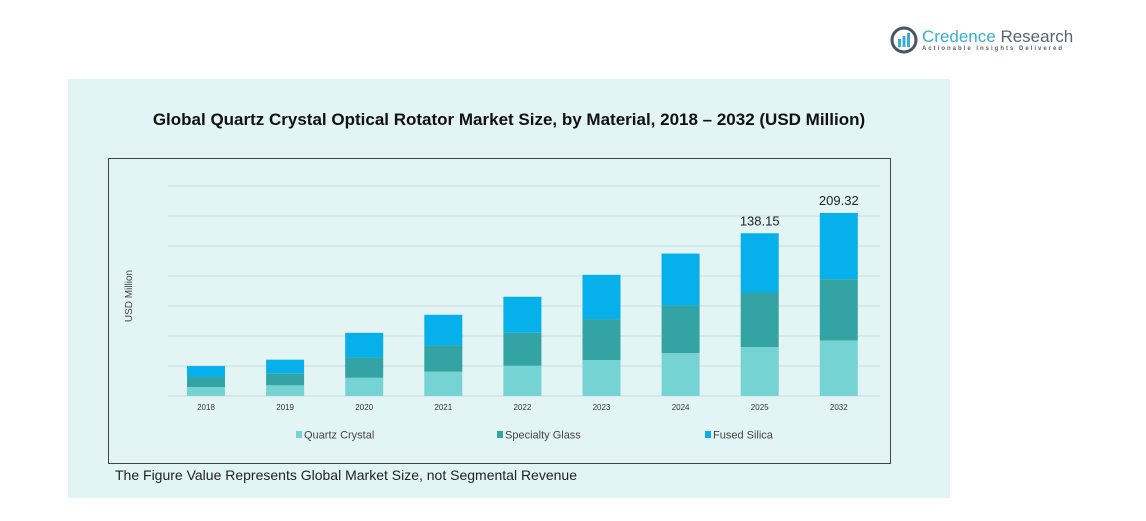 This screenshot has height=521, width=1146. What do you see at coordinates (285, 390) in the screenshot?
I see `bar-quartz-crystal-2019` at bounding box center [285, 390].